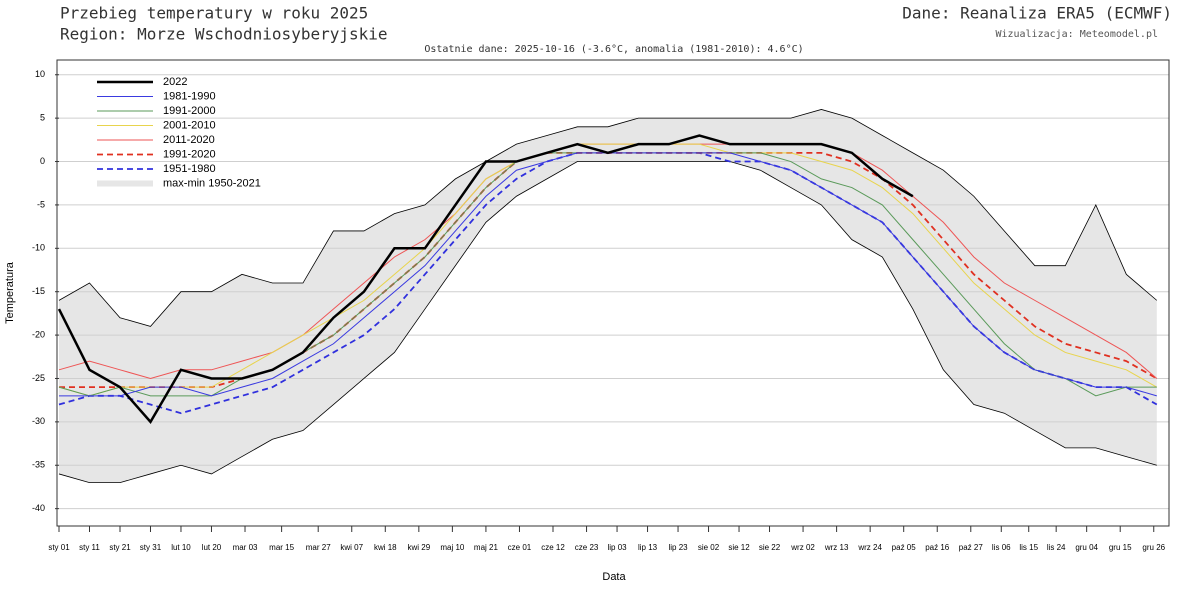 The image size is (1200, 600). What do you see at coordinates (1001, 547) in the screenshot?
I see `x-tick-label: lis 06` at bounding box center [1001, 547].